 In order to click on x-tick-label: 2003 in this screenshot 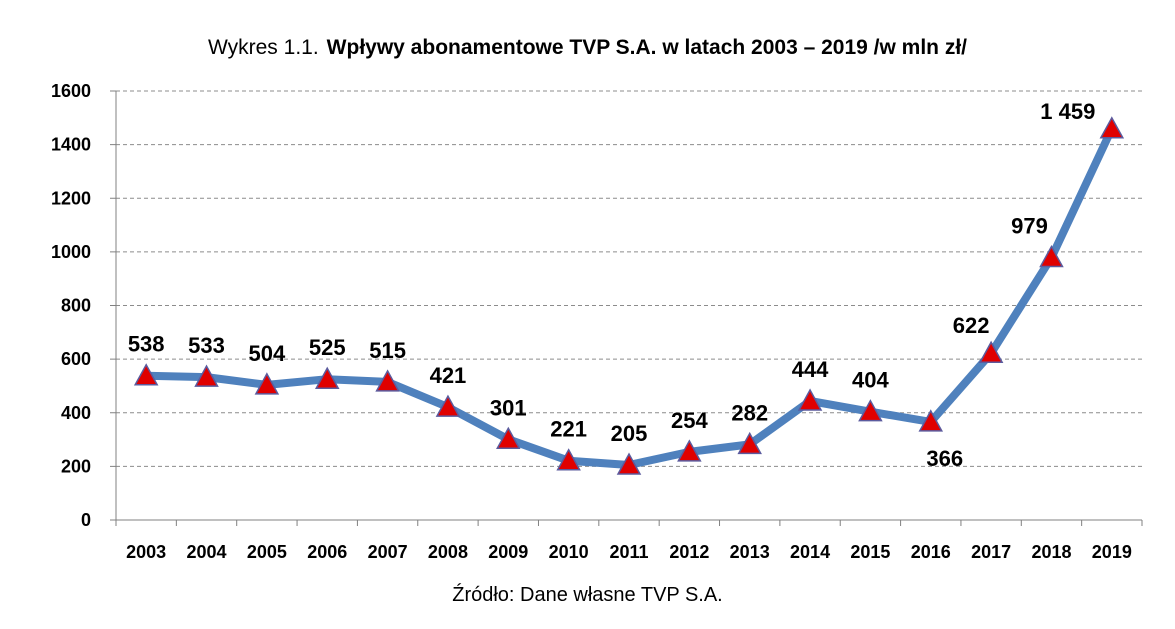, I will do `click(146, 552)`.